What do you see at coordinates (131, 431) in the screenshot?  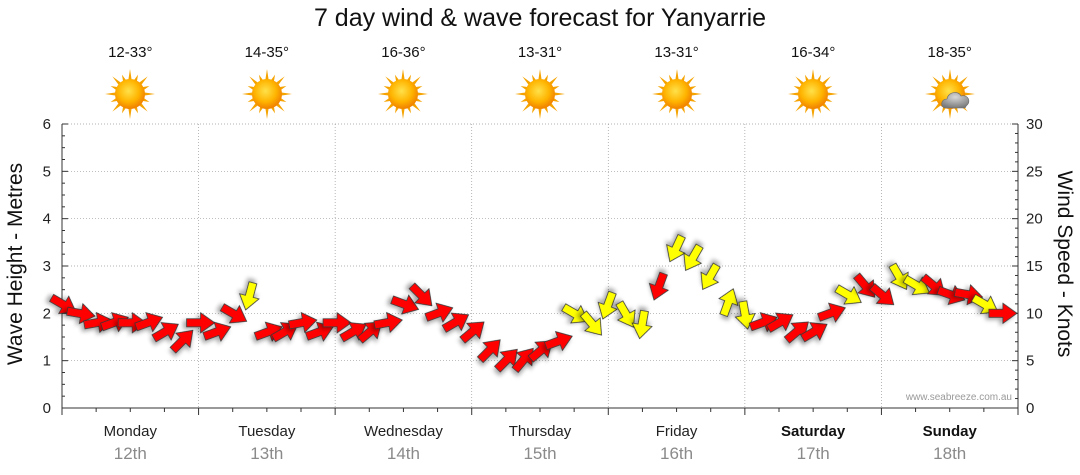 I see `day-label: Monday` at bounding box center [131, 431].